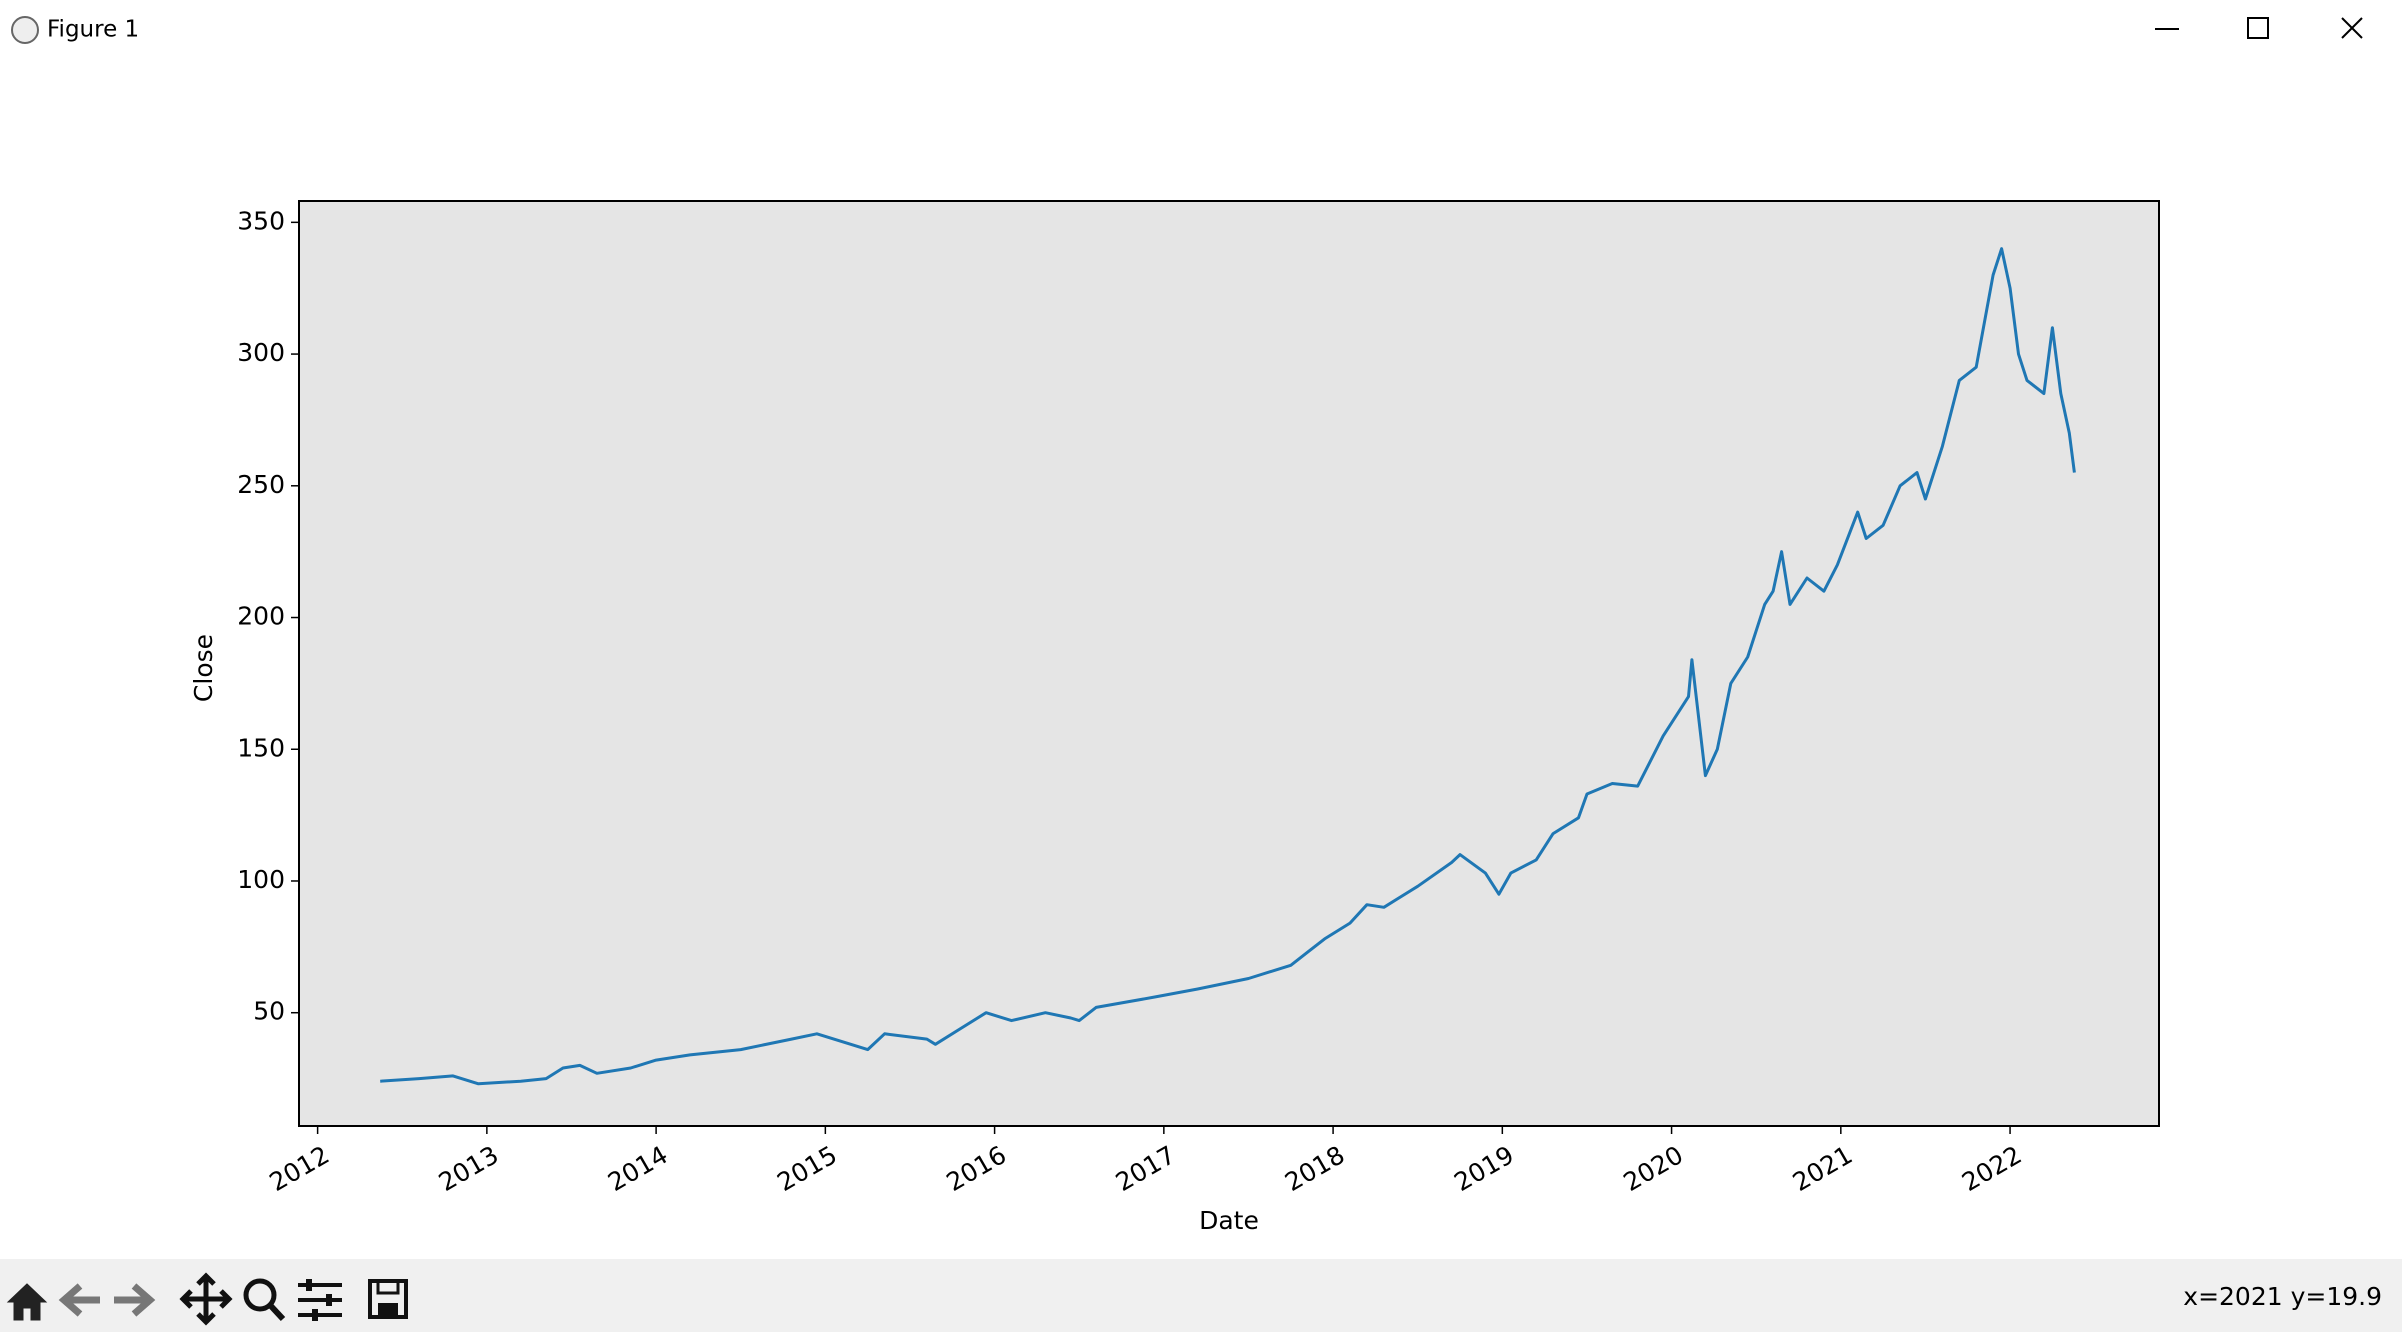  I want to click on x-tick-label: 2018, so click(1315, 1168).